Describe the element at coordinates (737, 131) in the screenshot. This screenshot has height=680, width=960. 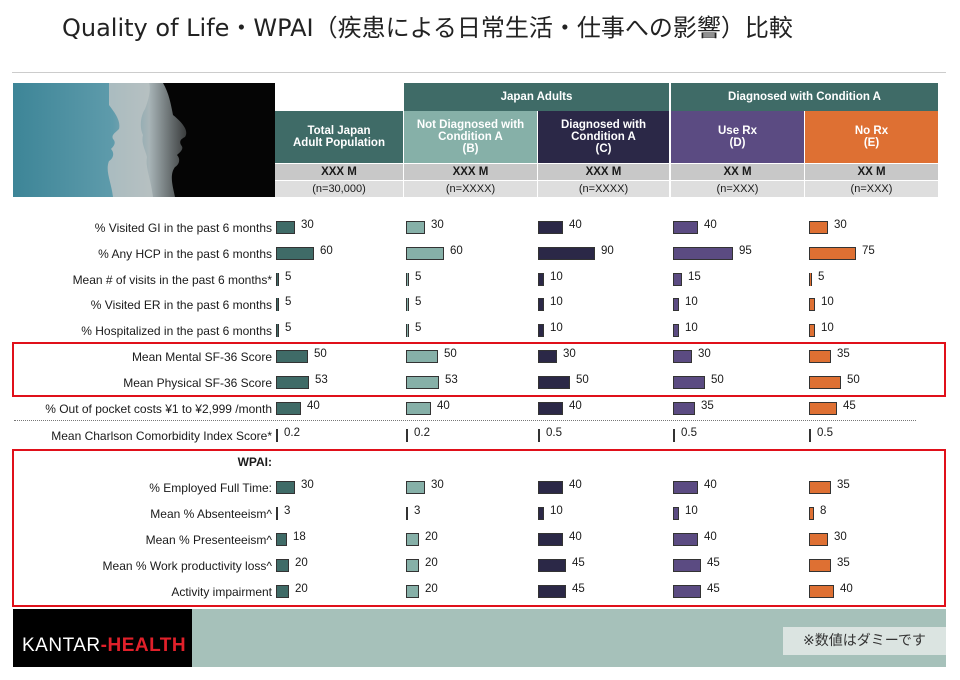
I see `column-header-use-rx-label: Use Rx` at that location.